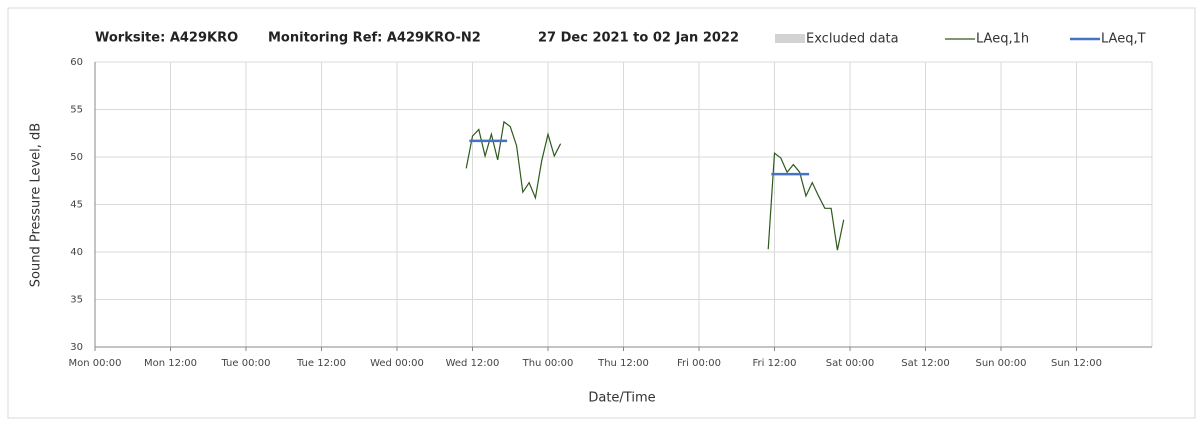 The height and width of the screenshot is (426, 1203). Describe the element at coordinates (699, 363) in the screenshot. I see `x-tick-label: Fri 00:00` at that location.